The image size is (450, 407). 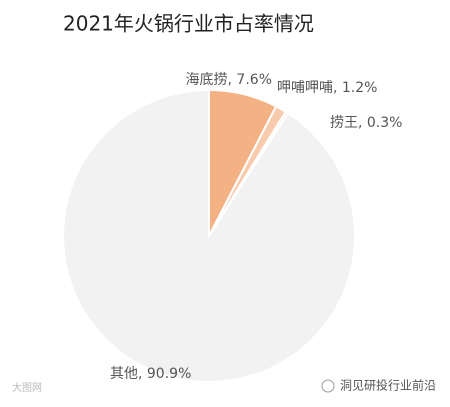 What do you see at coordinates (188, 24) in the screenshot?
I see `chart-title: 2021年火锅行业市占率情况` at bounding box center [188, 24].